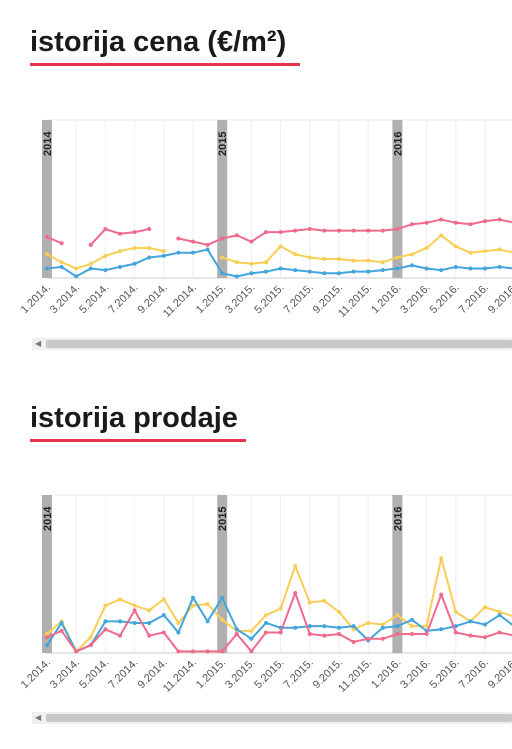  I want to click on x-tick-label: 5.2014., so click(94, 674).